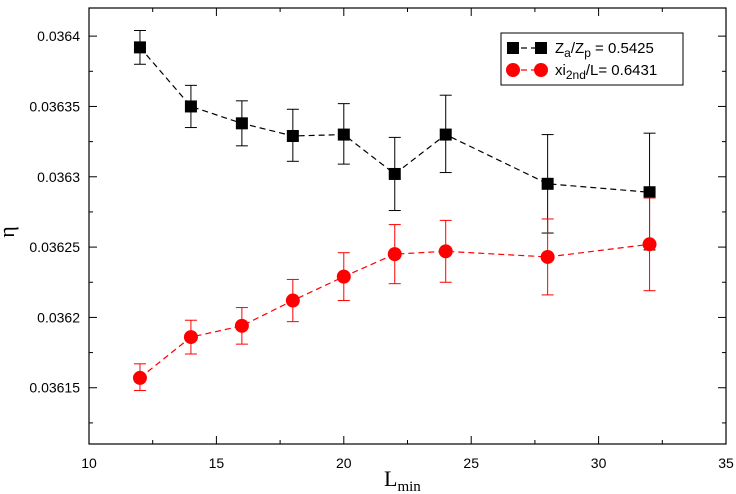  I want to click on x-tick-label: 30, so click(599, 463).